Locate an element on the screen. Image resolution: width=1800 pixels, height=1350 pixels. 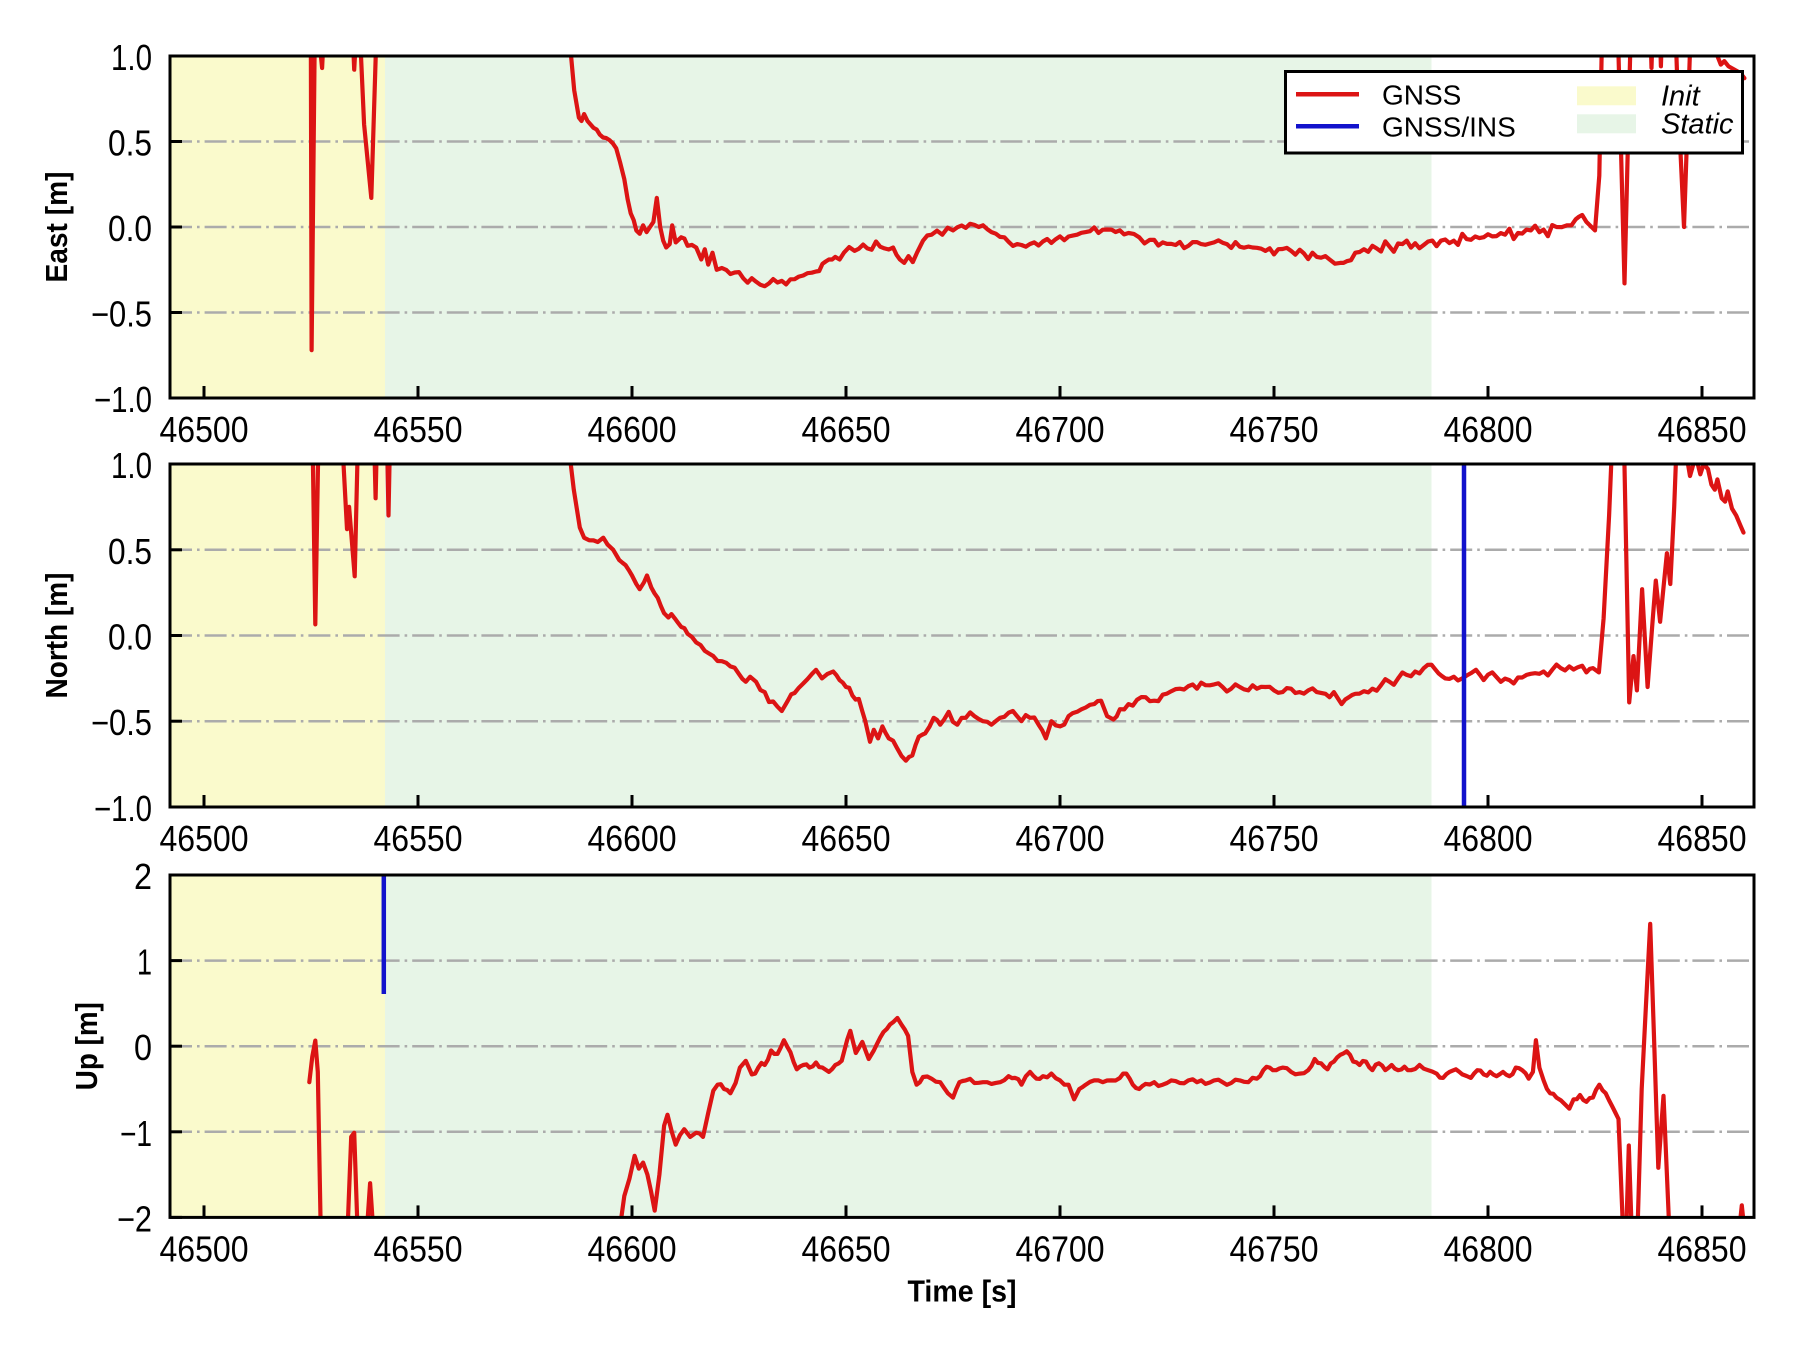
svg-text: 2 is located at coordinates (143, 876).